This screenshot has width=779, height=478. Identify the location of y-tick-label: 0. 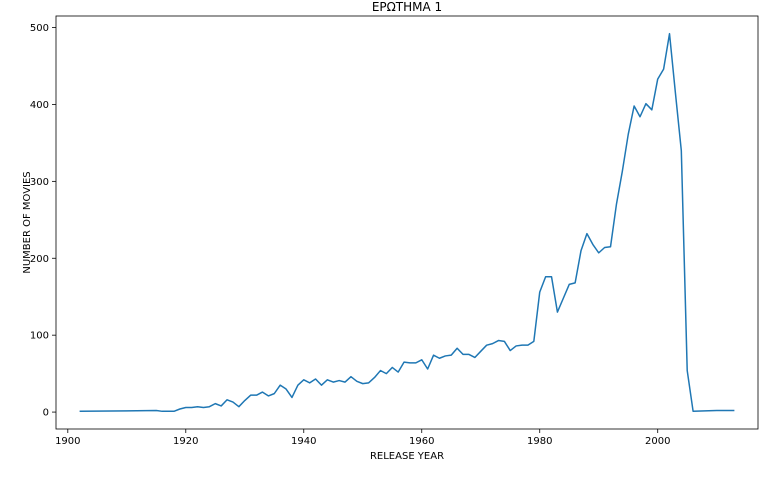
(46, 413).